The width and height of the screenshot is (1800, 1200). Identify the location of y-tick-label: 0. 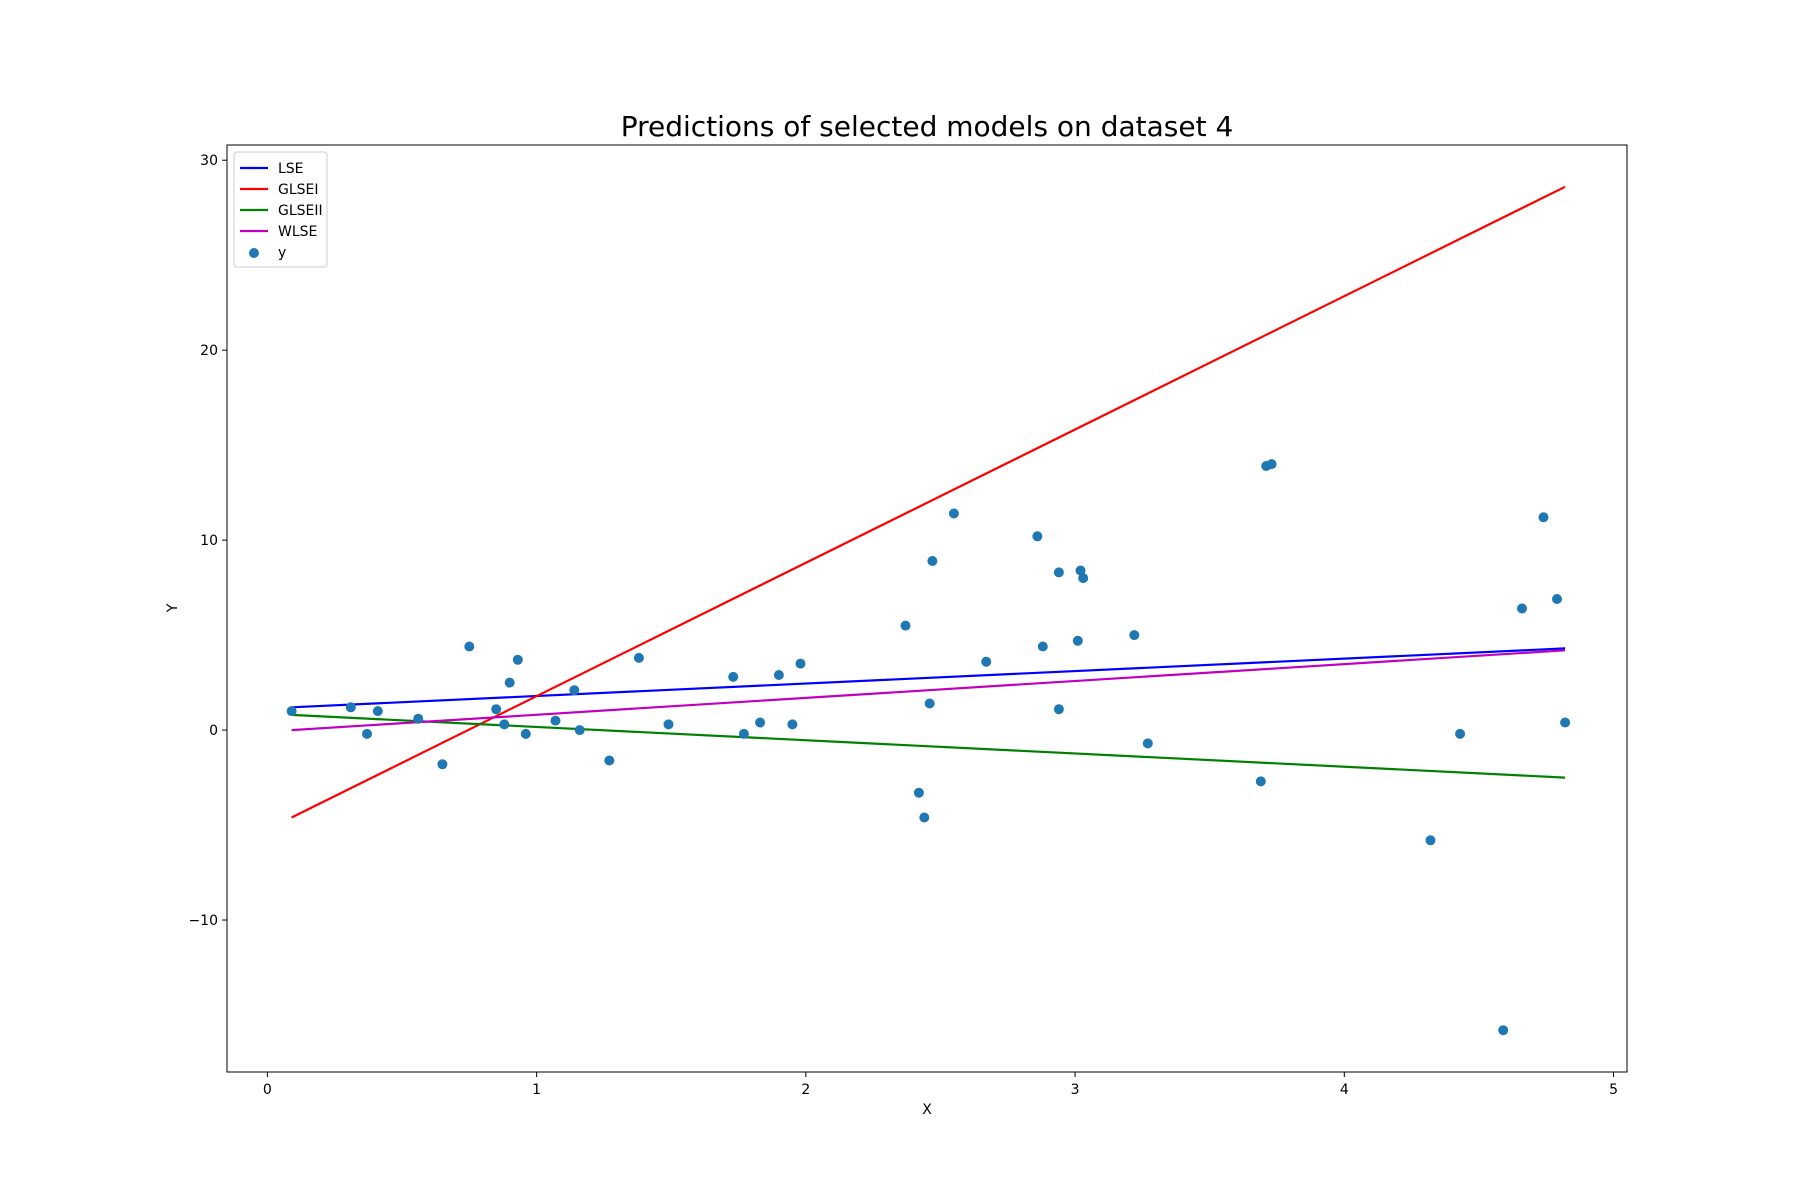
(213, 731).